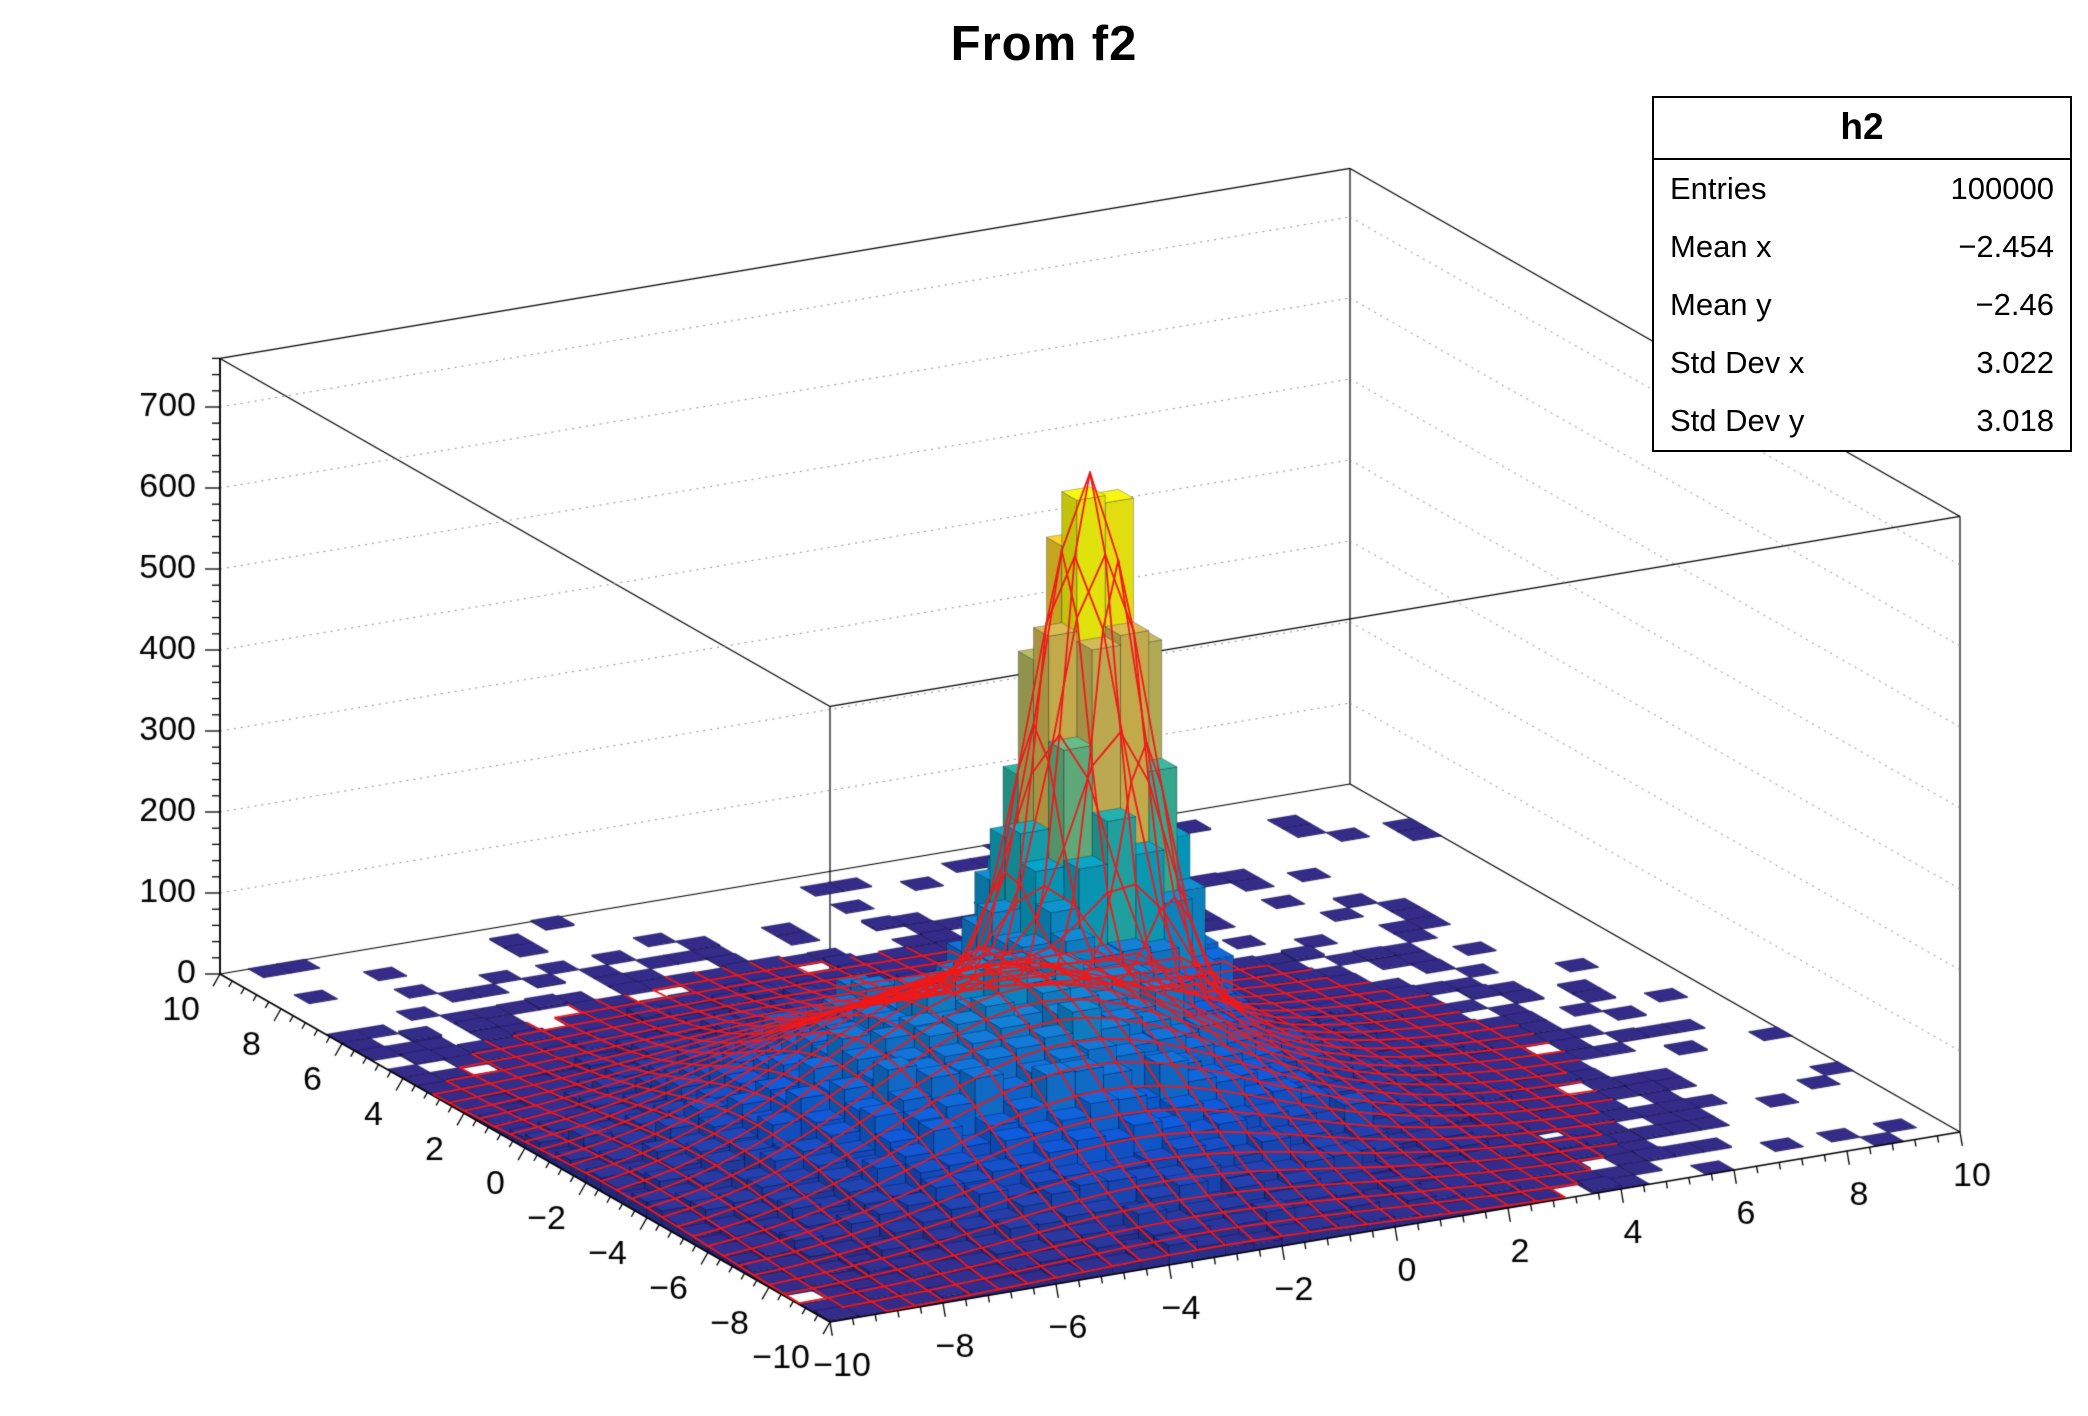  What do you see at coordinates (1721, 246) in the screenshot?
I see `stat-label: Mean x` at bounding box center [1721, 246].